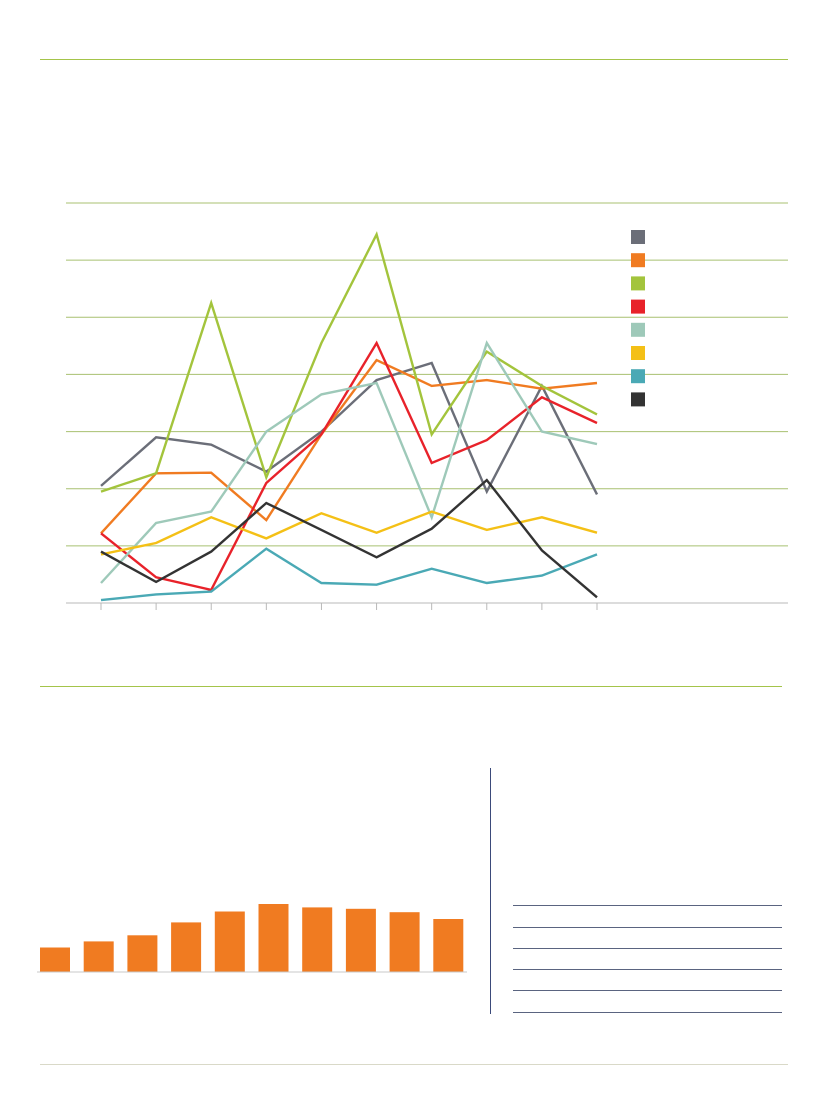 Image resolution: width=827 pixels, height=1102 pixels. Describe the element at coordinates (414, 59) in the screenshot. I see `top-divider` at that location.